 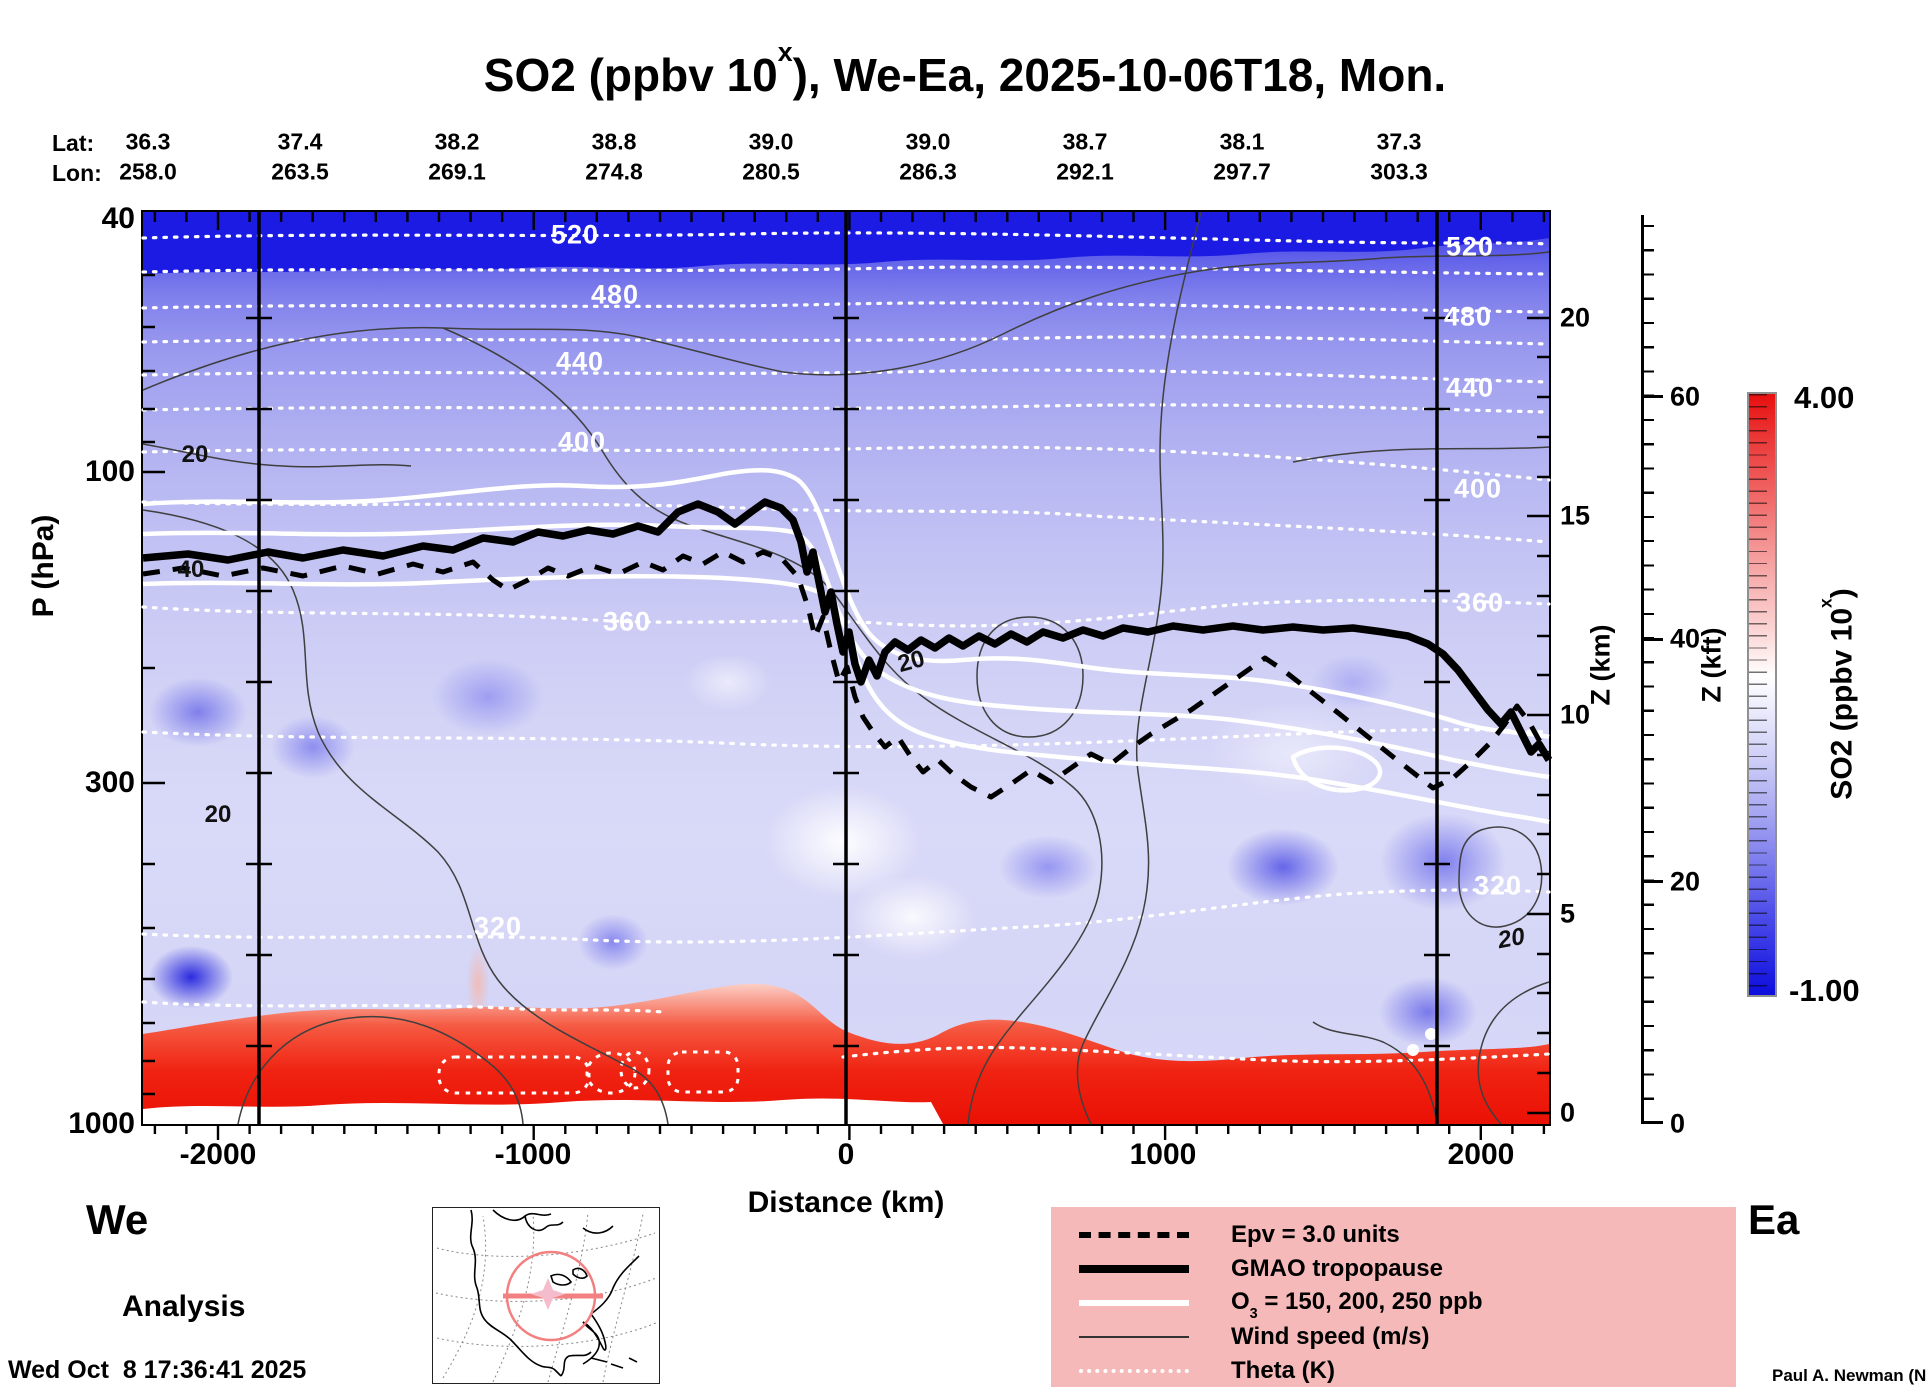 I want to click on ozone-line-sample, so click(x=1134, y=1303).